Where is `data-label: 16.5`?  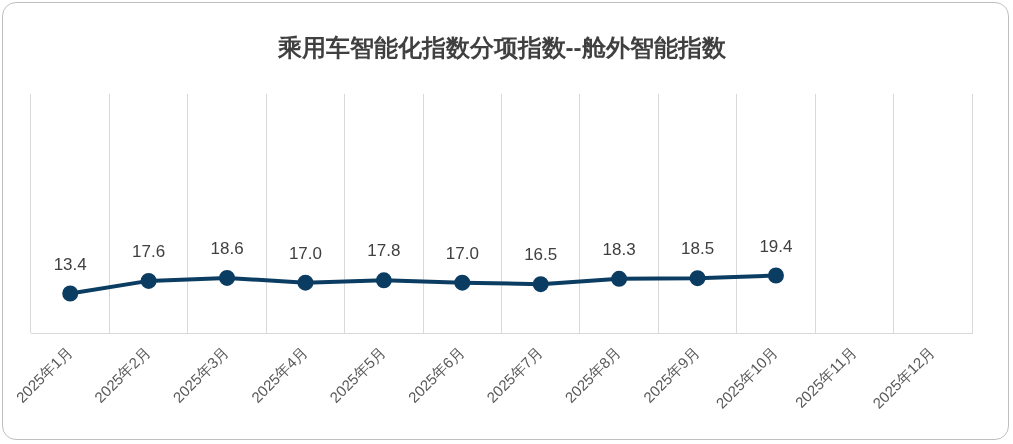 data-label: 16.5 is located at coordinates (541, 255).